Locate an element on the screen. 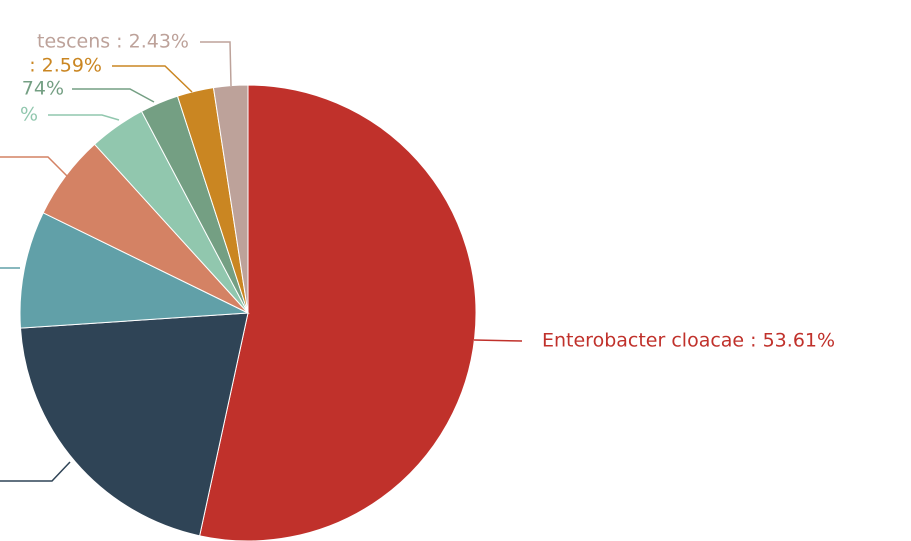 This screenshot has height=541, width=911. slice-label: tescens : 2.43% is located at coordinates (113, 42).